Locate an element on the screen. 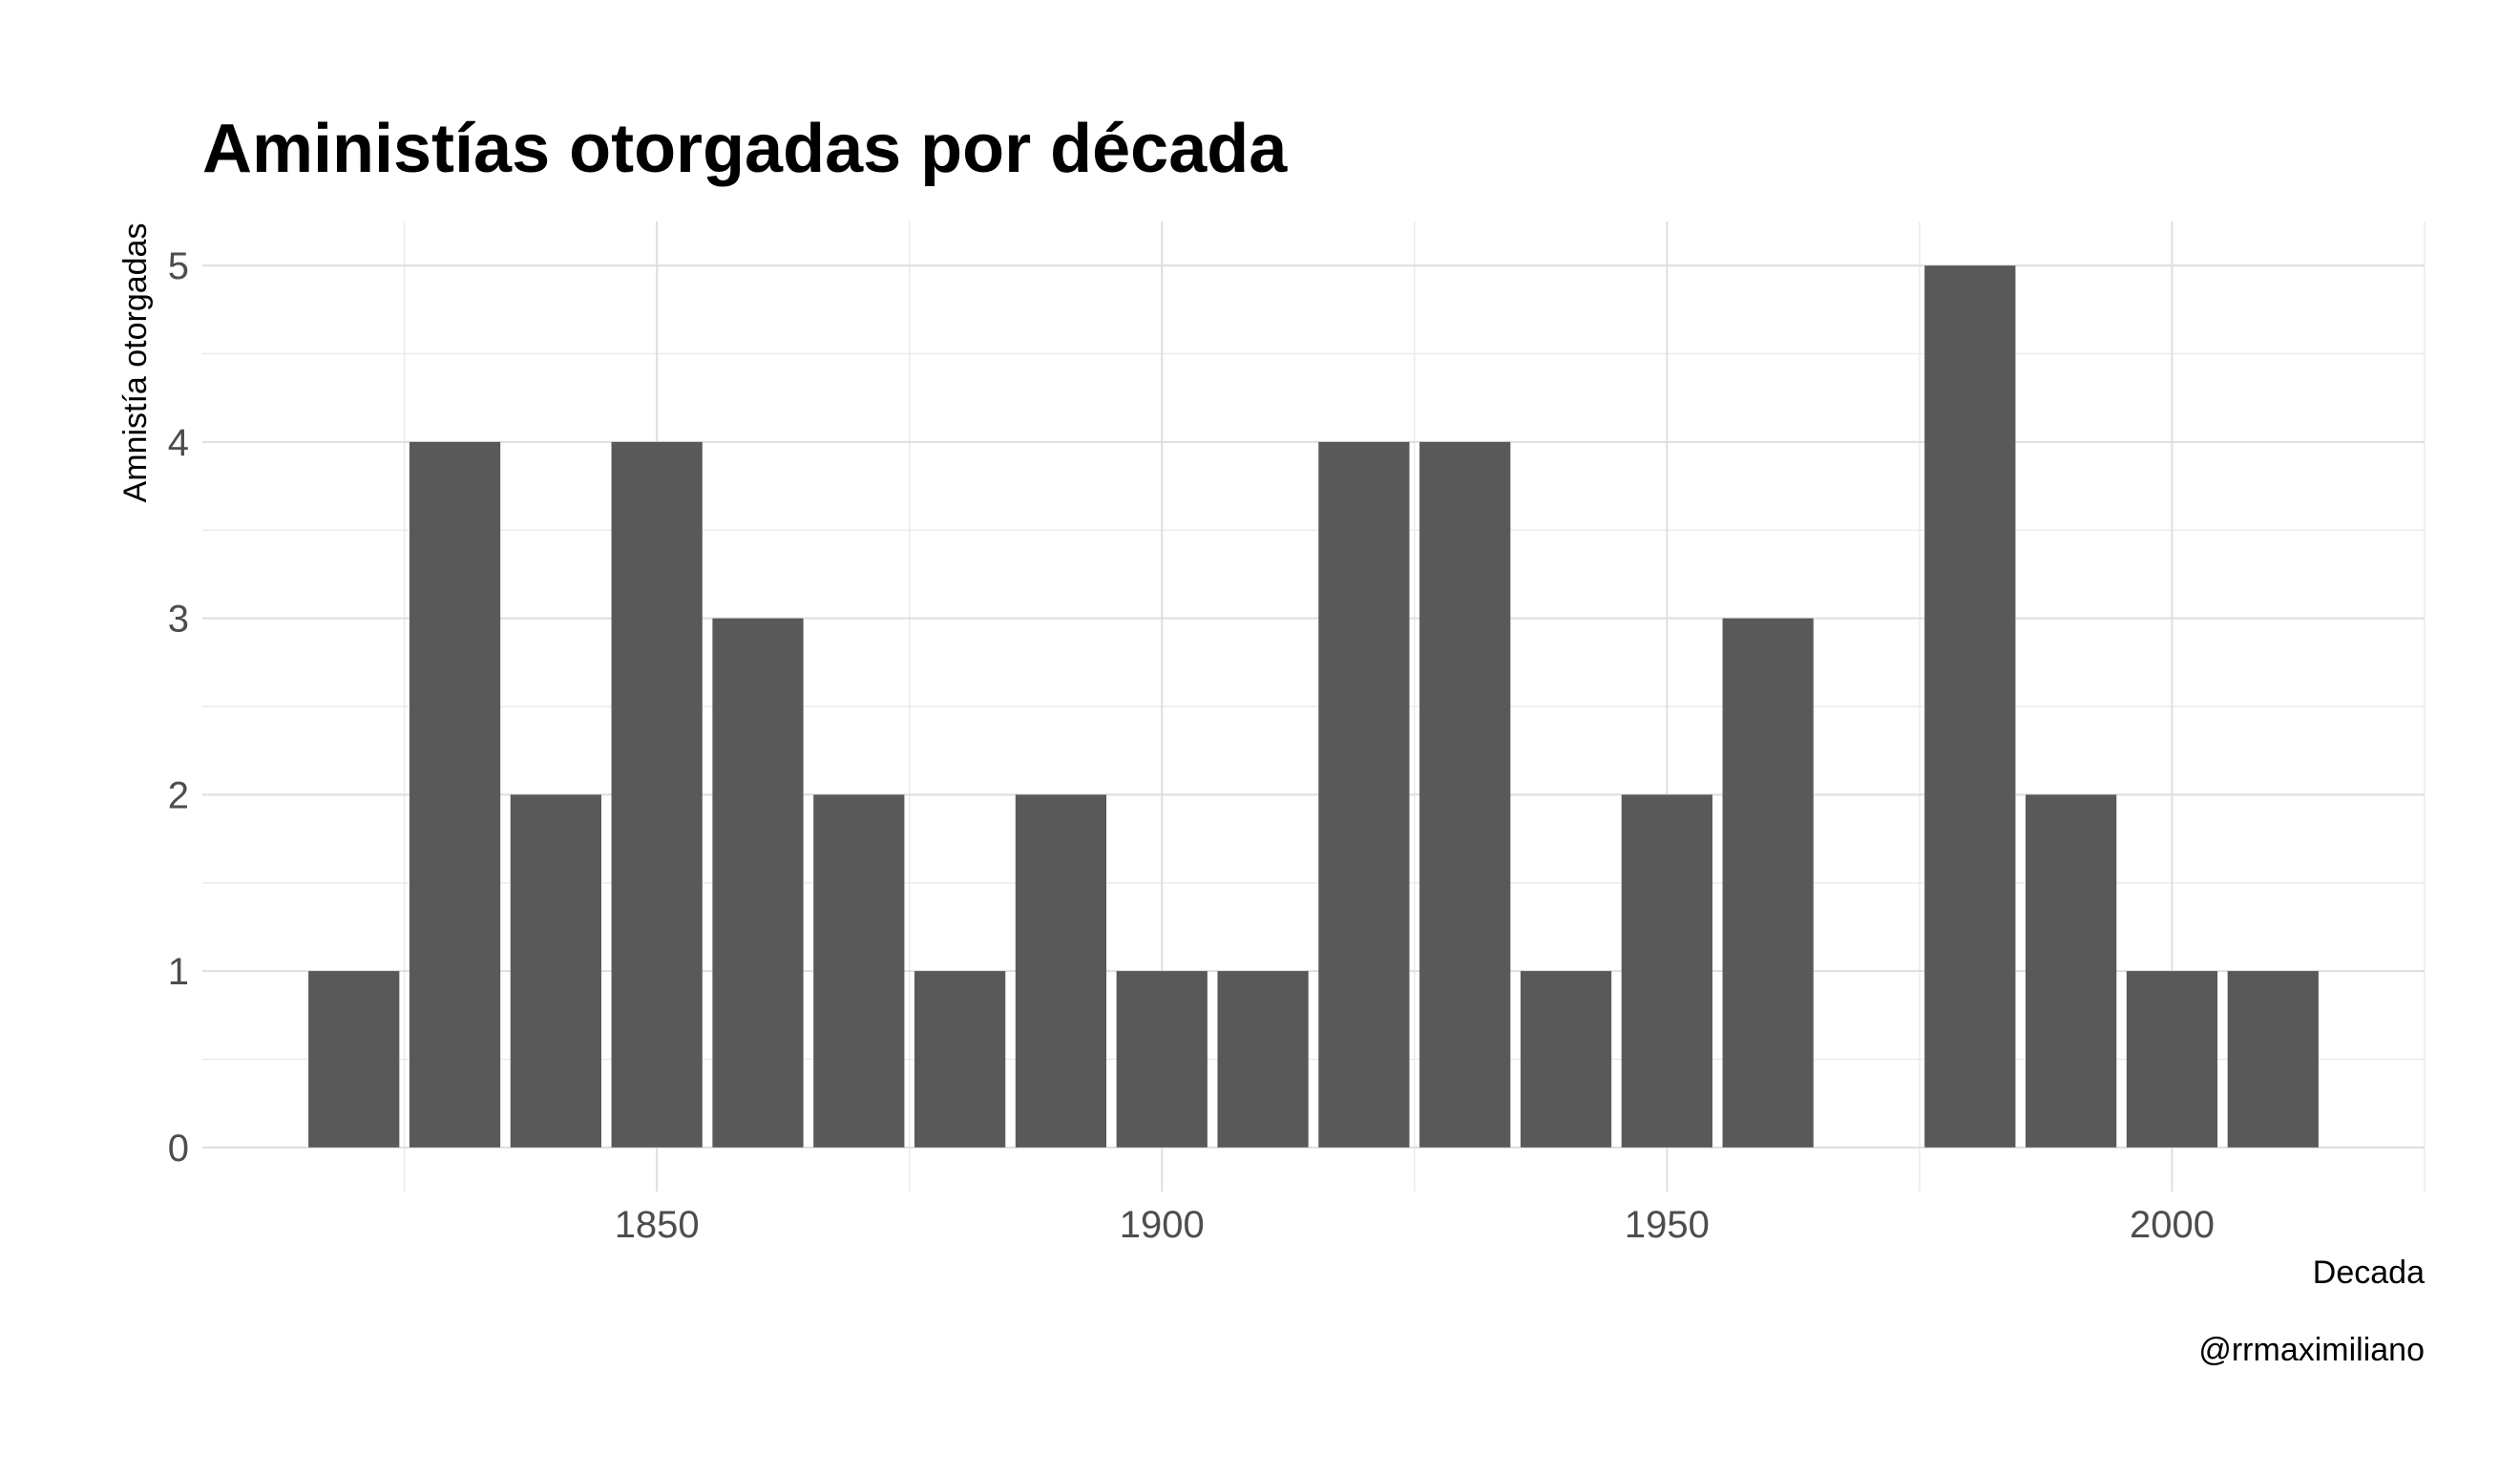 Image resolution: width=2520 pixels, height=1476 pixels. y-axis-label: Amnistía otorgadas is located at coordinates (136, 363).